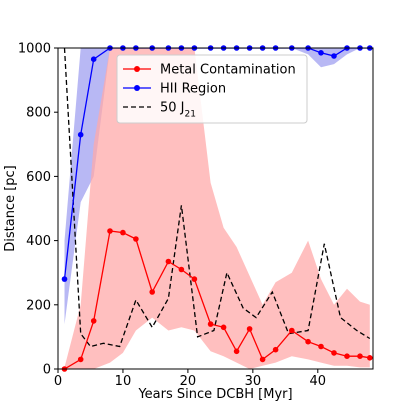 The height and width of the screenshot is (415, 415). I want to click on x-tick-label: 10, so click(123, 381).